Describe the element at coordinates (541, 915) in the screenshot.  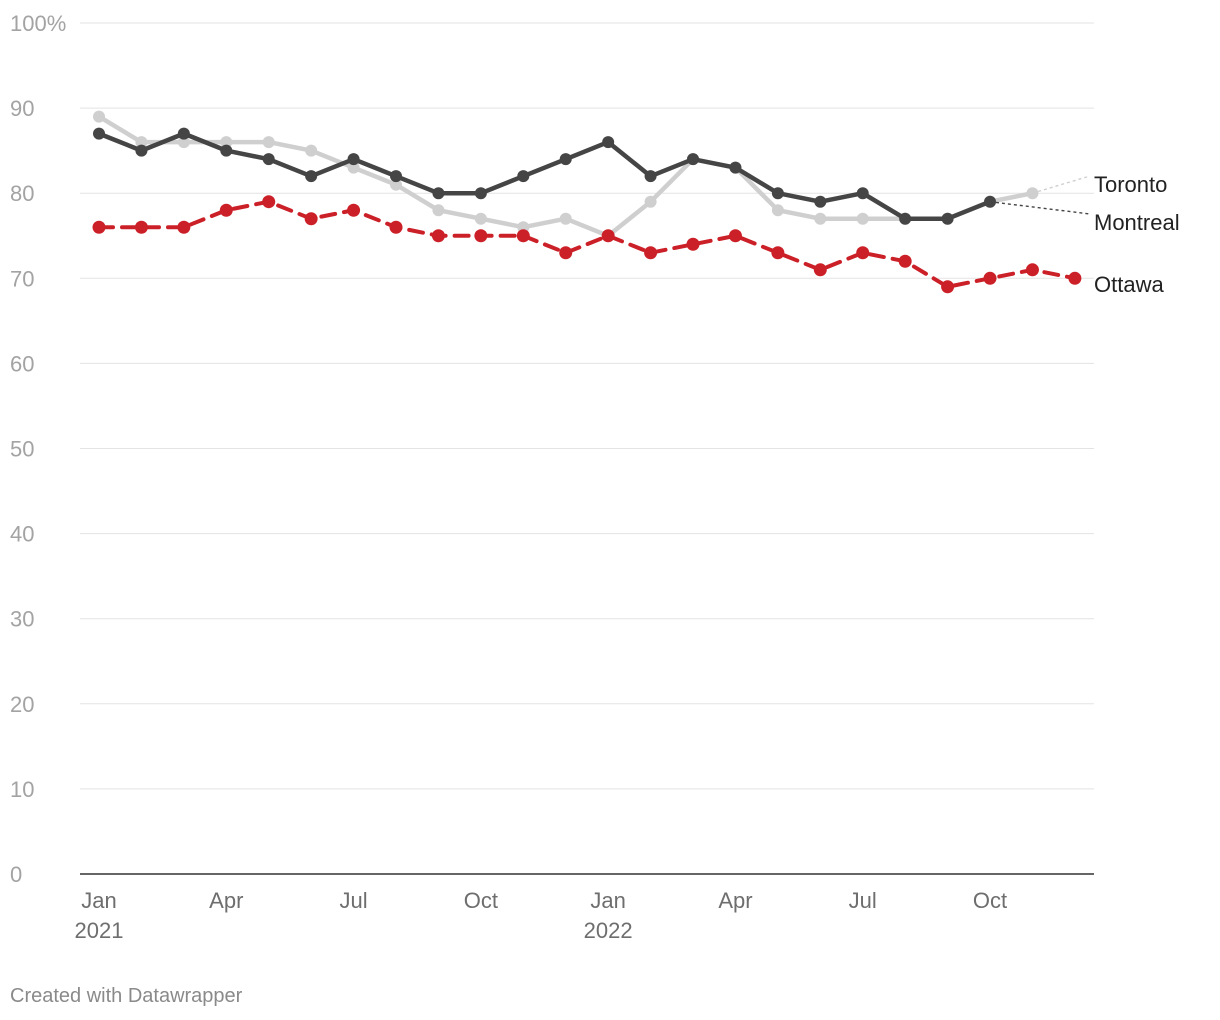
I see `x-axis-ticks: Jan 2021 Apr Jul Oct Jan 2022 Apr Jul Oct` at that location.